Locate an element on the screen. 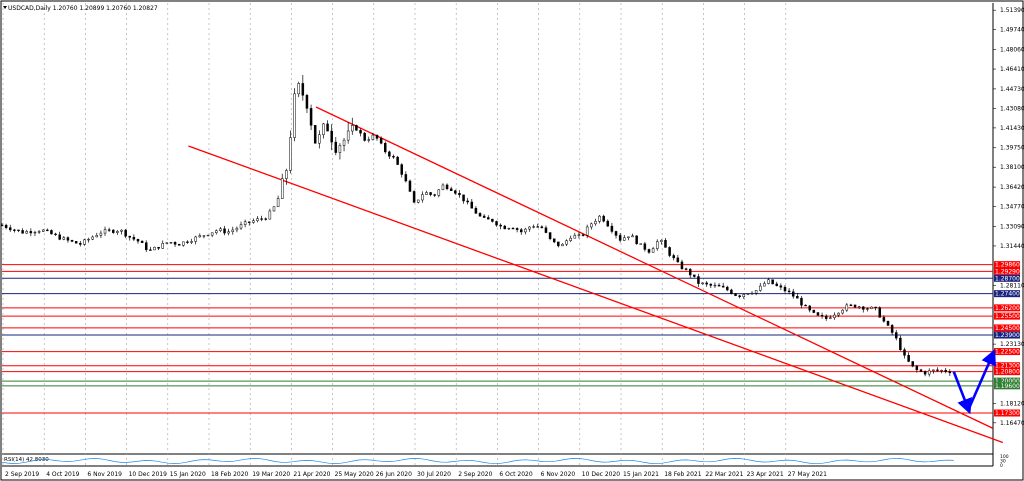  x-tick-label: 2 Sep 2019 is located at coordinates (22, 474).